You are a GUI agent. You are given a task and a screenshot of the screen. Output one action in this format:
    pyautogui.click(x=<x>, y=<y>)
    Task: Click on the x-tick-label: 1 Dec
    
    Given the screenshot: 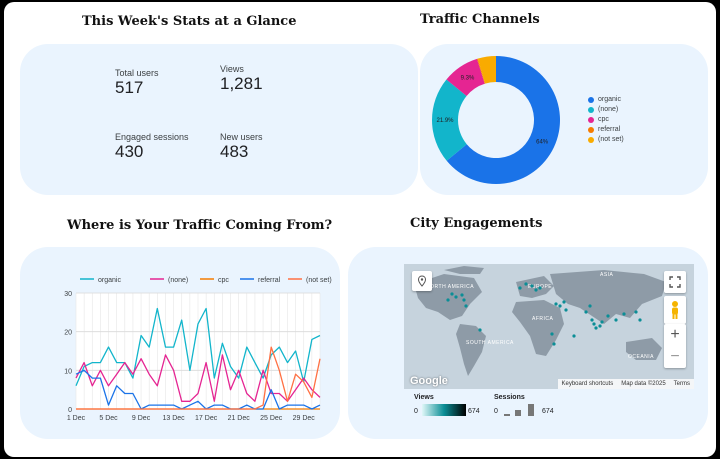 What is the action you would take?
    pyautogui.click(x=76, y=418)
    